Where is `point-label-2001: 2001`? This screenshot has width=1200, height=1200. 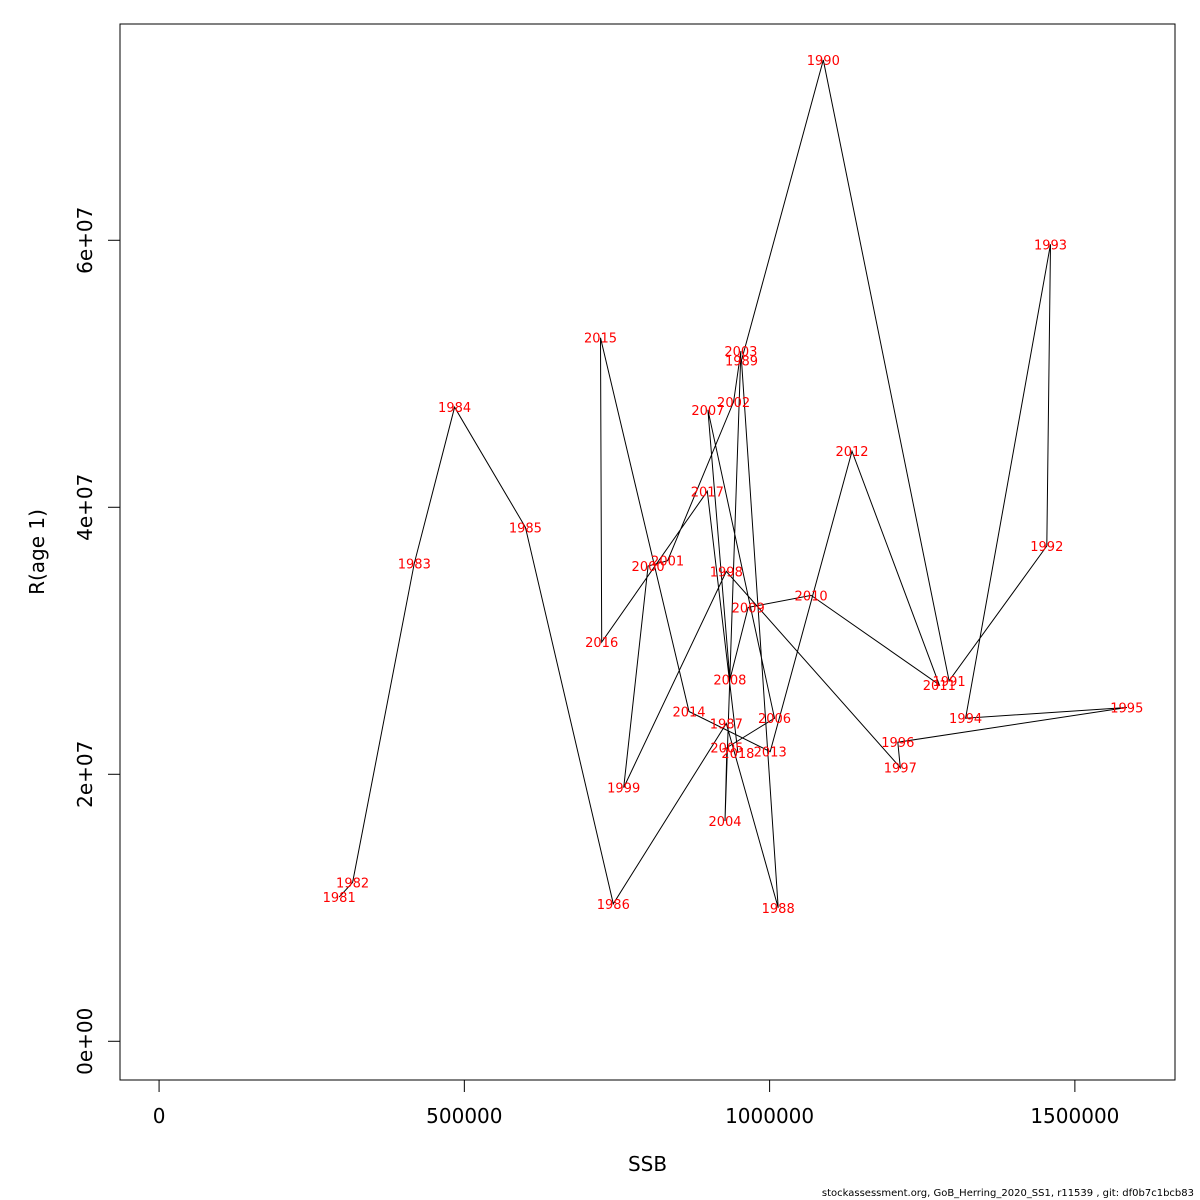
point-label-2001: 2001 is located at coordinates (667, 562).